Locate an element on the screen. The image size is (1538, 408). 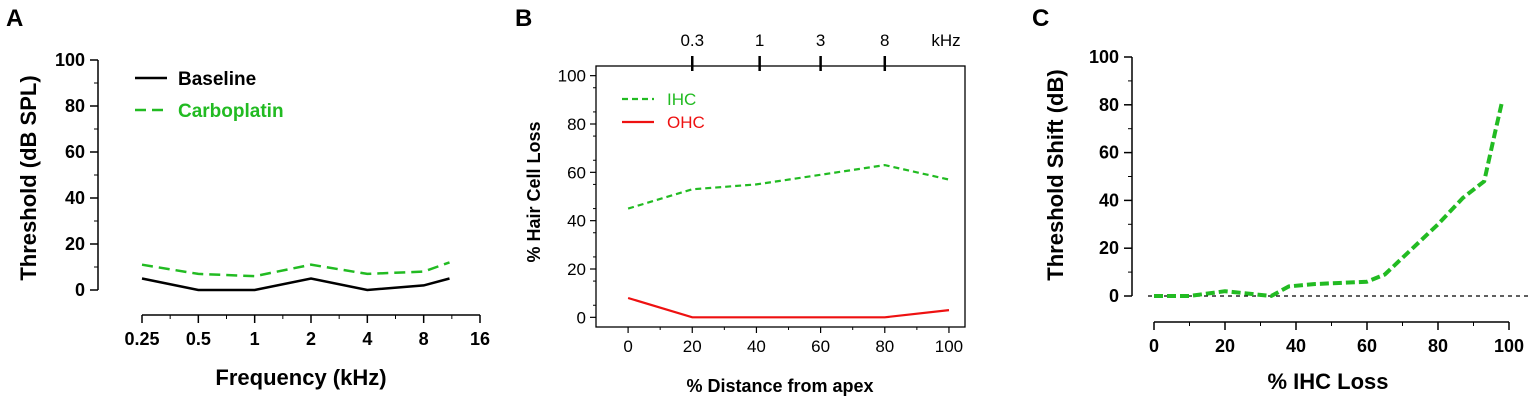
panel-a-y-tick-label: 0 is located at coordinates (80, 290).